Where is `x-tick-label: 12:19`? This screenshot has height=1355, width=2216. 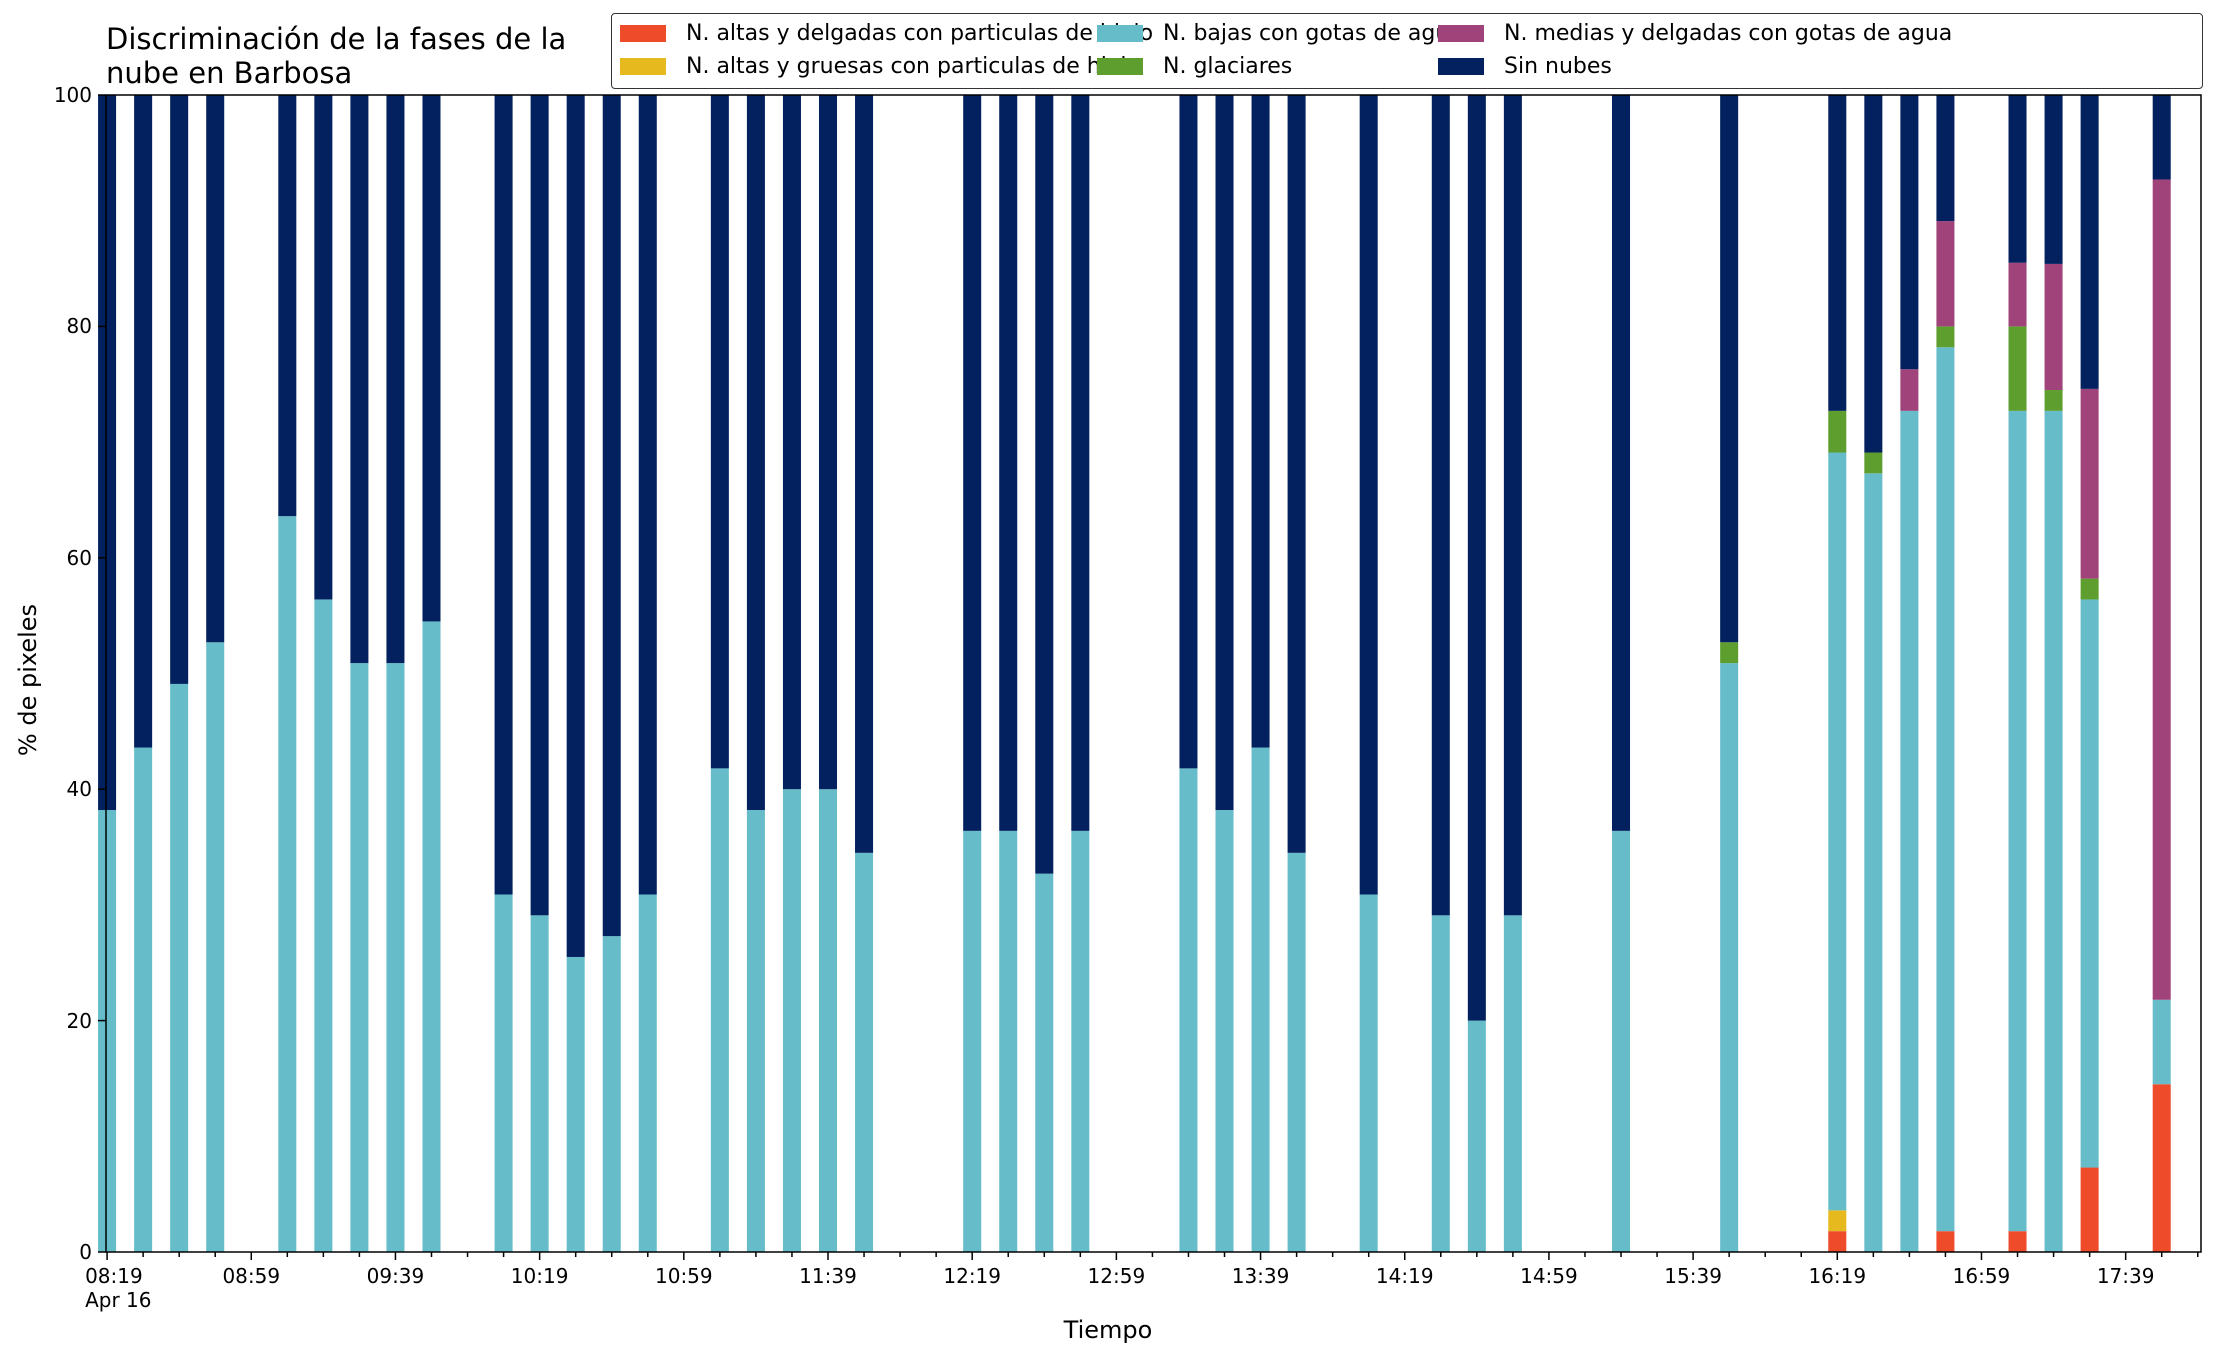 x-tick-label: 12:19 is located at coordinates (972, 1276).